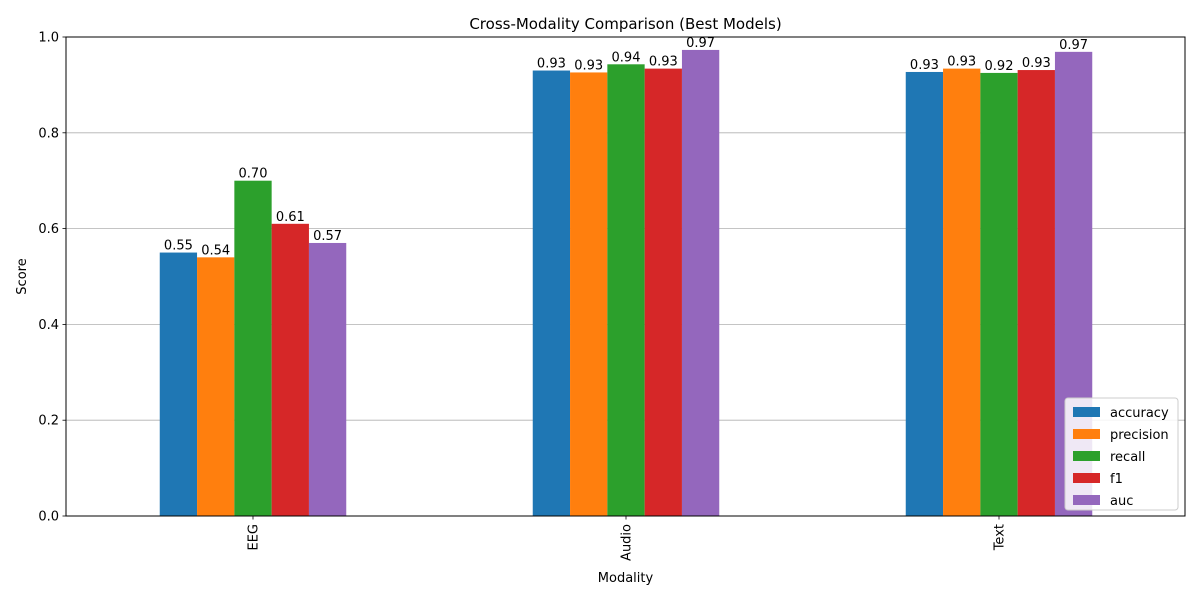  Describe the element at coordinates (178, 384) in the screenshot. I see `bar-accuracy-eeg` at that location.